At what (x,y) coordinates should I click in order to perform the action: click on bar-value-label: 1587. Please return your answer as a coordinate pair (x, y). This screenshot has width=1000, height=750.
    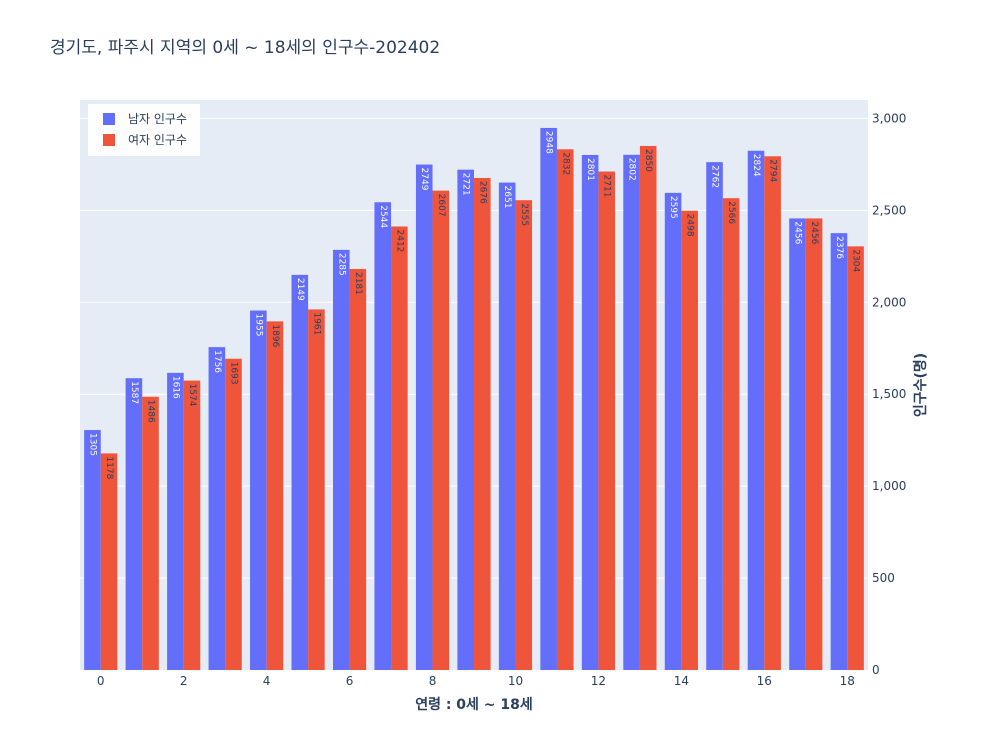
    Looking at the image, I should click on (134, 392).